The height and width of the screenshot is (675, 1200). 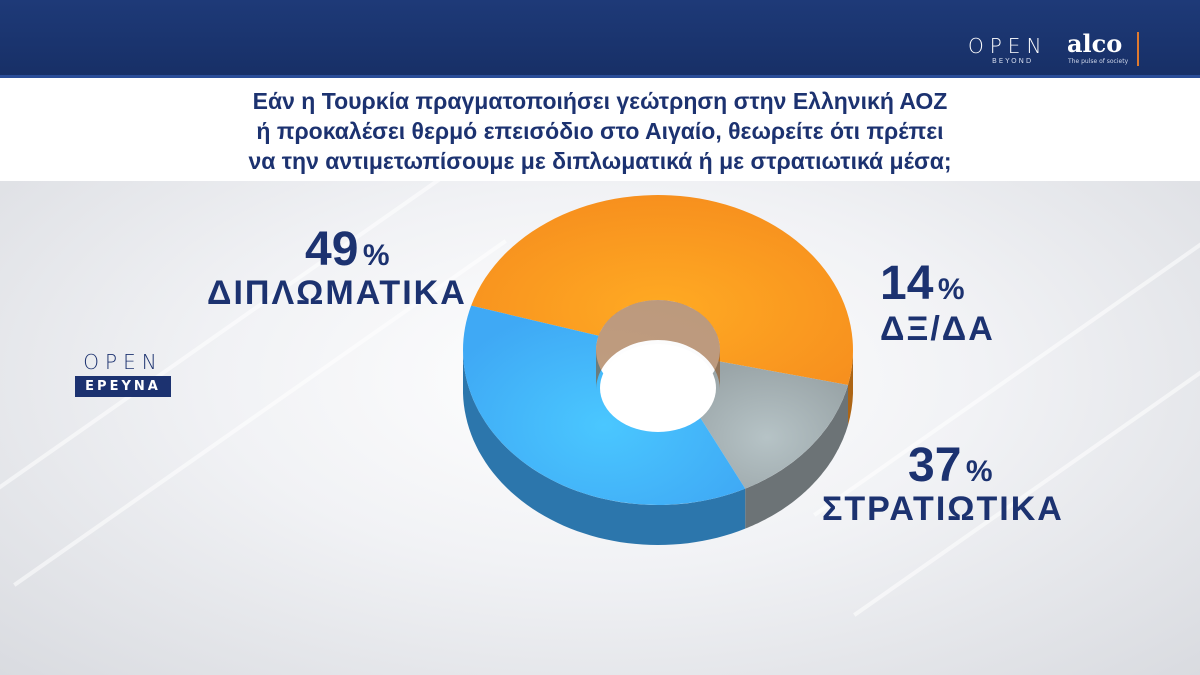 I want to click on dk-category-label: ΔΞ/ΔΑ, so click(x=937, y=329).